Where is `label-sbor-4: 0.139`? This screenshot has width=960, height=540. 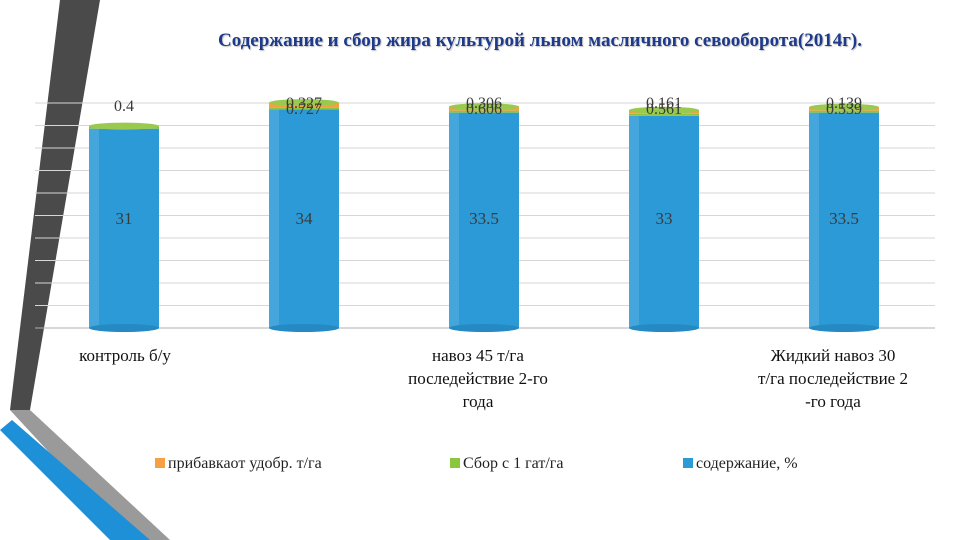 label-sbor-4: 0.139 is located at coordinates (844, 103).